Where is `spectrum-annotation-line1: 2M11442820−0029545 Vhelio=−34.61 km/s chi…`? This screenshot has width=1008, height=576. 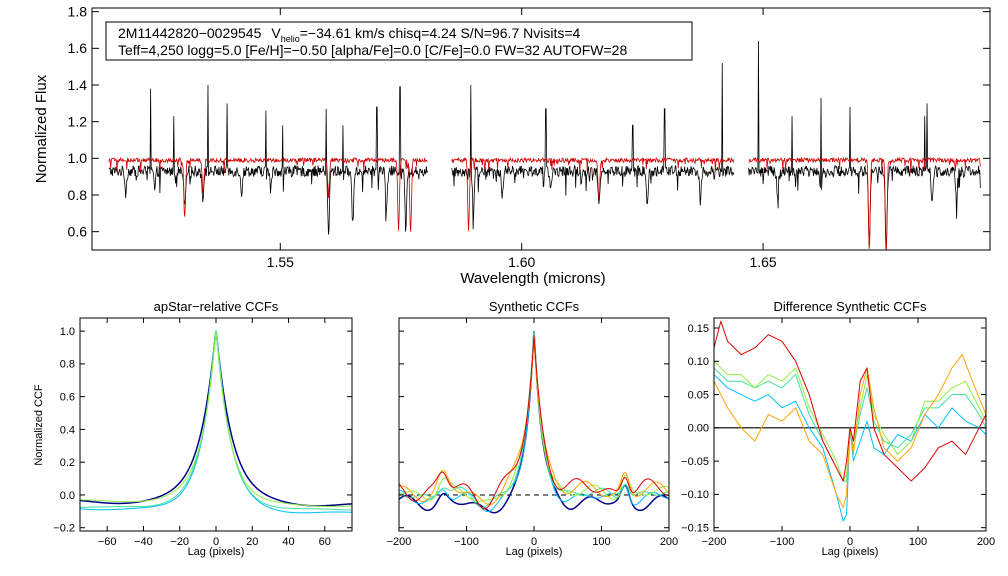
spectrum-annotation-line1: 2M11442820−0029545 Vhelio=−34.61 km/s chi… is located at coordinates (349, 34).